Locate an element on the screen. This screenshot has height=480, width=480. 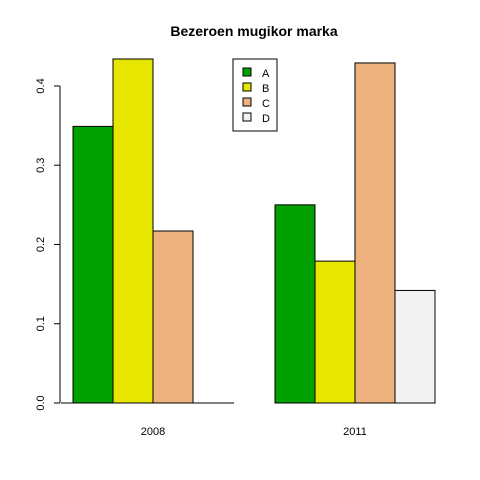
legend-swatch-c is located at coordinates (247, 102).